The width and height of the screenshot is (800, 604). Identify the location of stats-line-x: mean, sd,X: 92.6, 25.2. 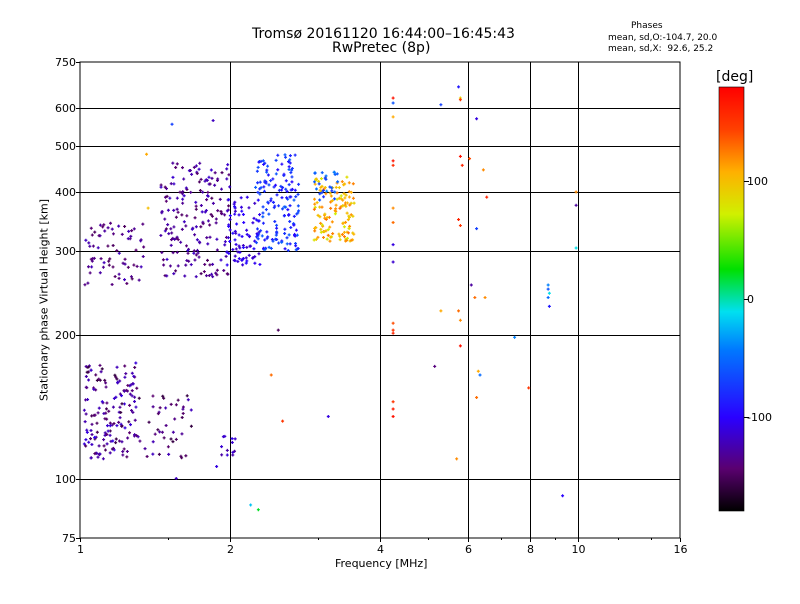
(661, 49).